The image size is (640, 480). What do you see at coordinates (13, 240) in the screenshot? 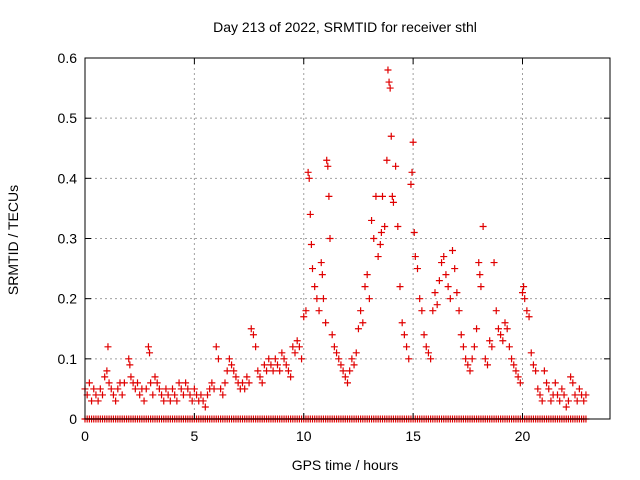
I see `y-axis-label: SRMTID / TECUs` at bounding box center [13, 240].